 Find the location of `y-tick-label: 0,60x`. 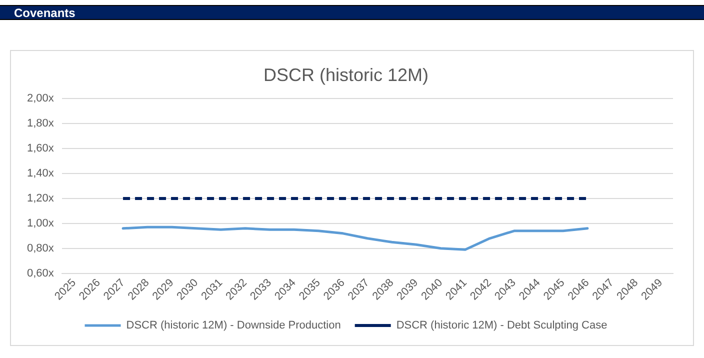

y-tick-label: 0,60x is located at coordinates (40, 273).